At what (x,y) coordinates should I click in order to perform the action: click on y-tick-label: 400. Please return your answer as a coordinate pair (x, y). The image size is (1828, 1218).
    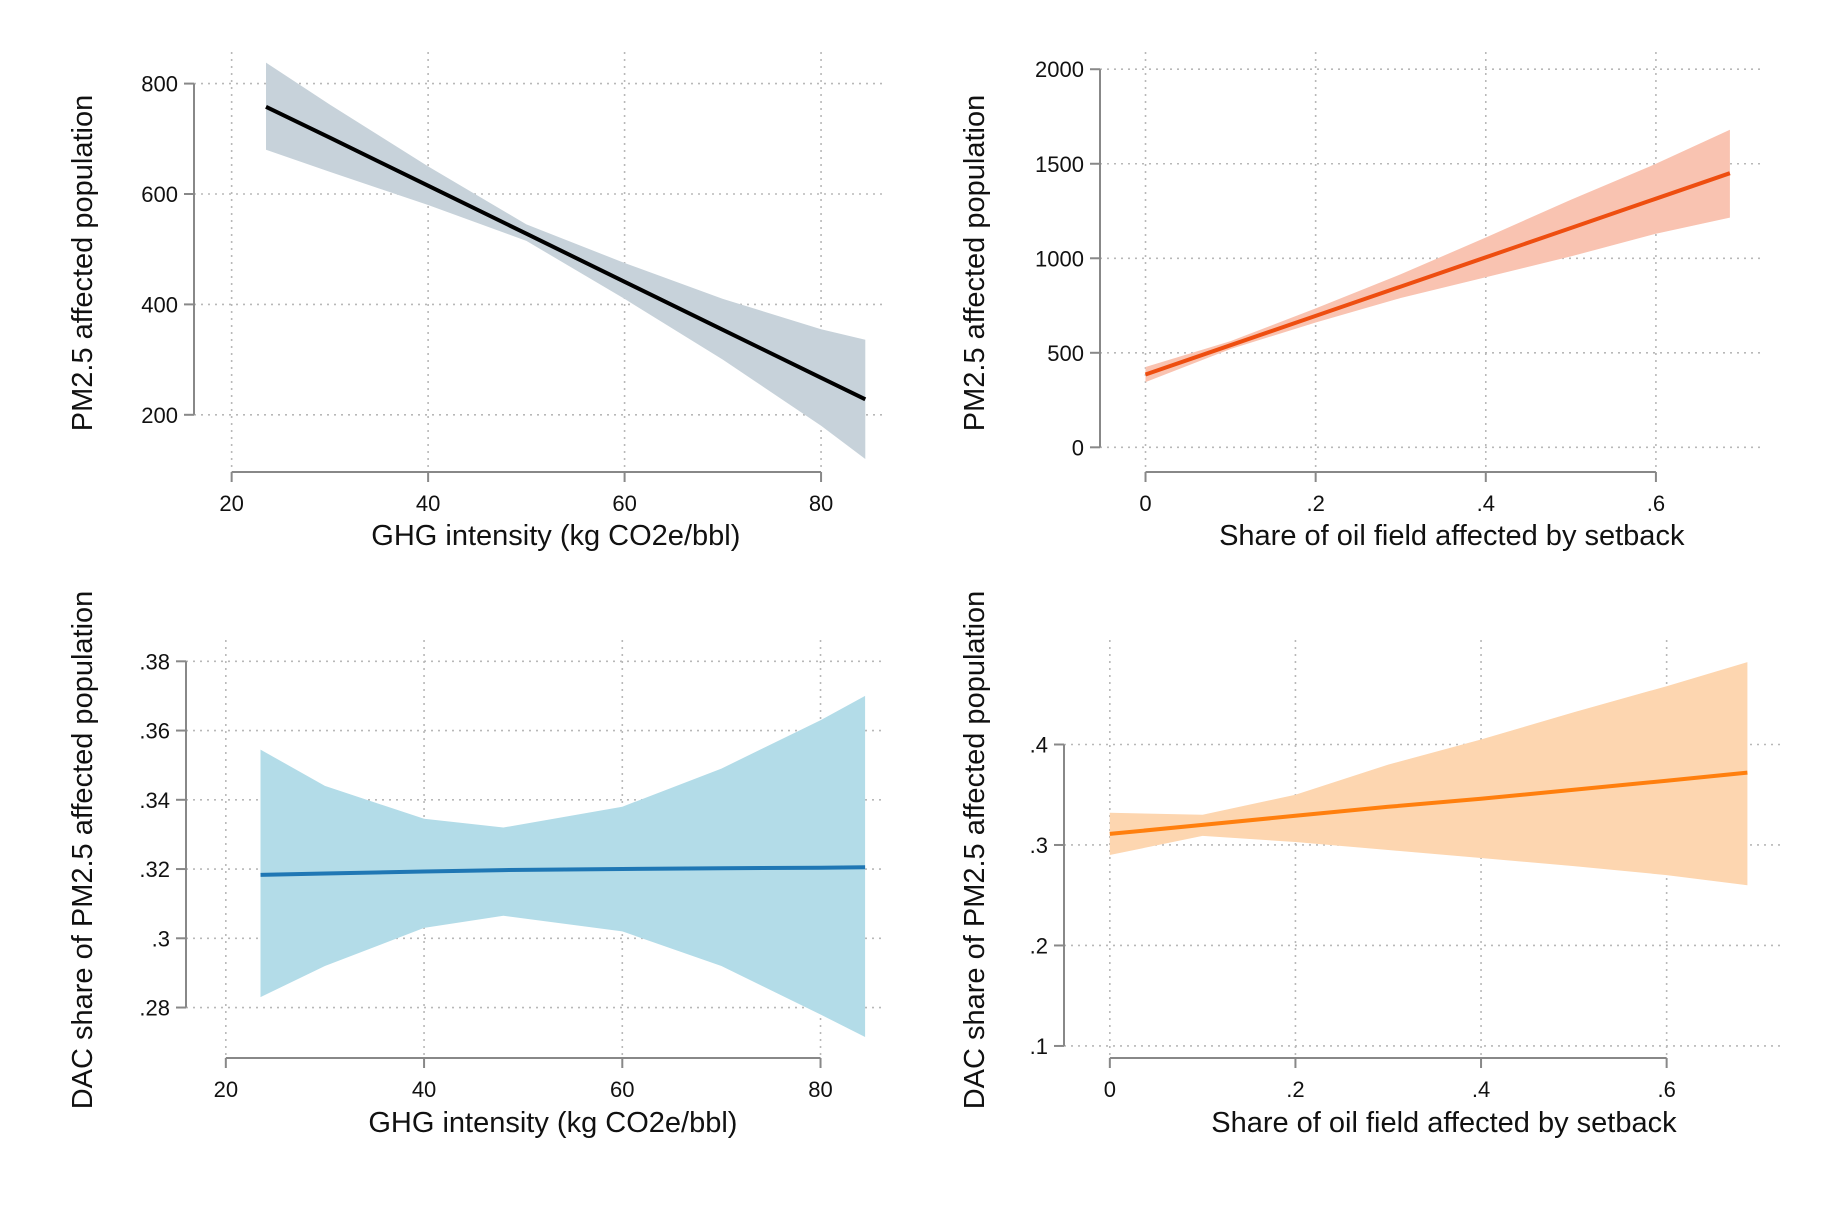
    Looking at the image, I should click on (159, 304).